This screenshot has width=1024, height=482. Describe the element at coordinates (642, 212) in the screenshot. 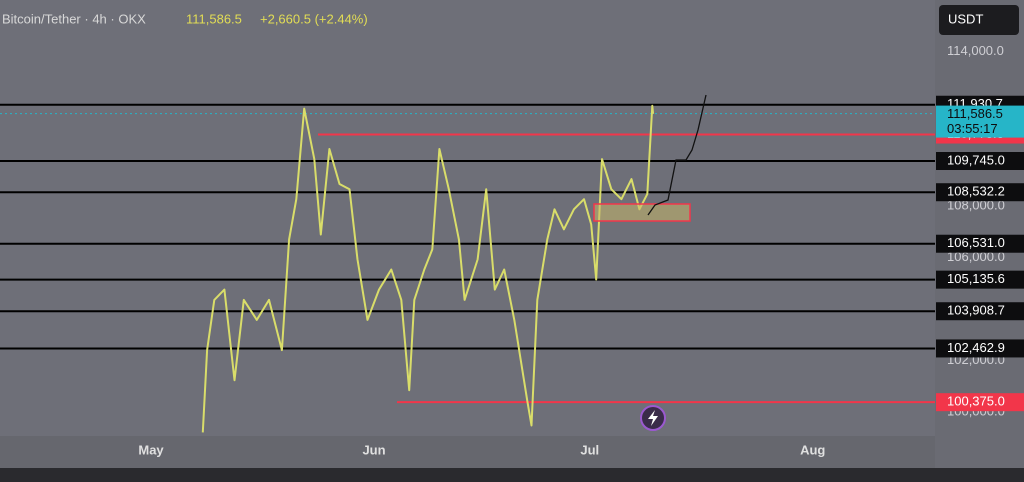

I see `zone-box` at that location.